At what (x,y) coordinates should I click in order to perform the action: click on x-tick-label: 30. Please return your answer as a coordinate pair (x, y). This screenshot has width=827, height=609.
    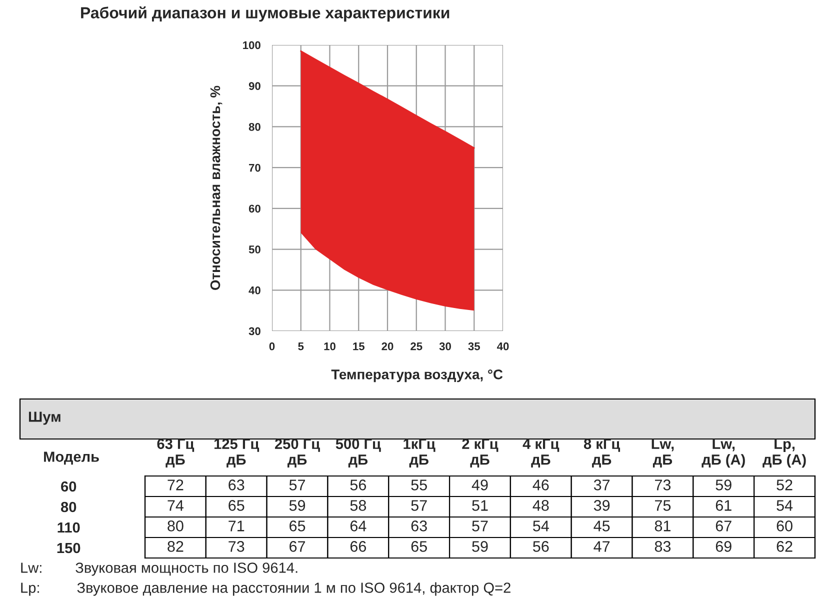
    Looking at the image, I should click on (445, 346).